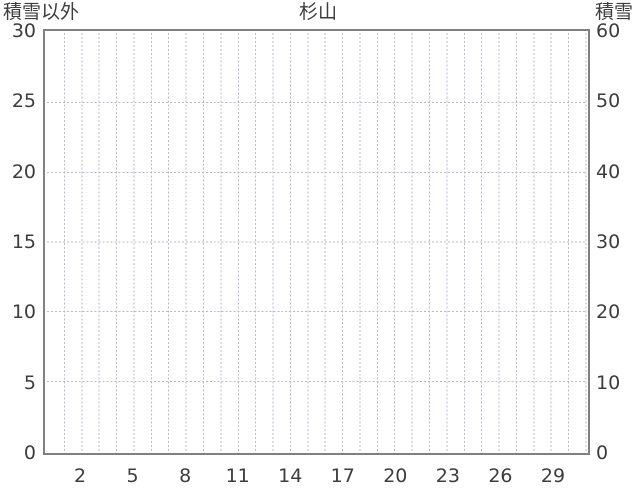  Describe the element at coordinates (237, 476) in the screenshot. I see `x-axis-tick-label: 11` at that location.